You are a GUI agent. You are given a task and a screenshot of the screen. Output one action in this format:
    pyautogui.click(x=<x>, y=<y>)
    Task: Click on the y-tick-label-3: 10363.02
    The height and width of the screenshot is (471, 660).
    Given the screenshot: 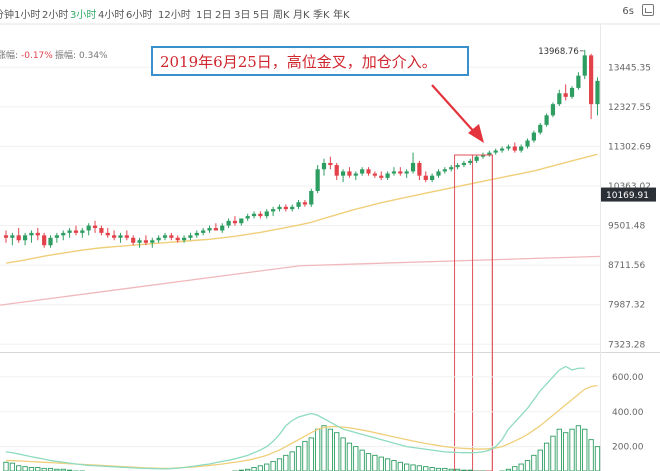 What is the action you would take?
    pyautogui.click(x=629, y=187)
    